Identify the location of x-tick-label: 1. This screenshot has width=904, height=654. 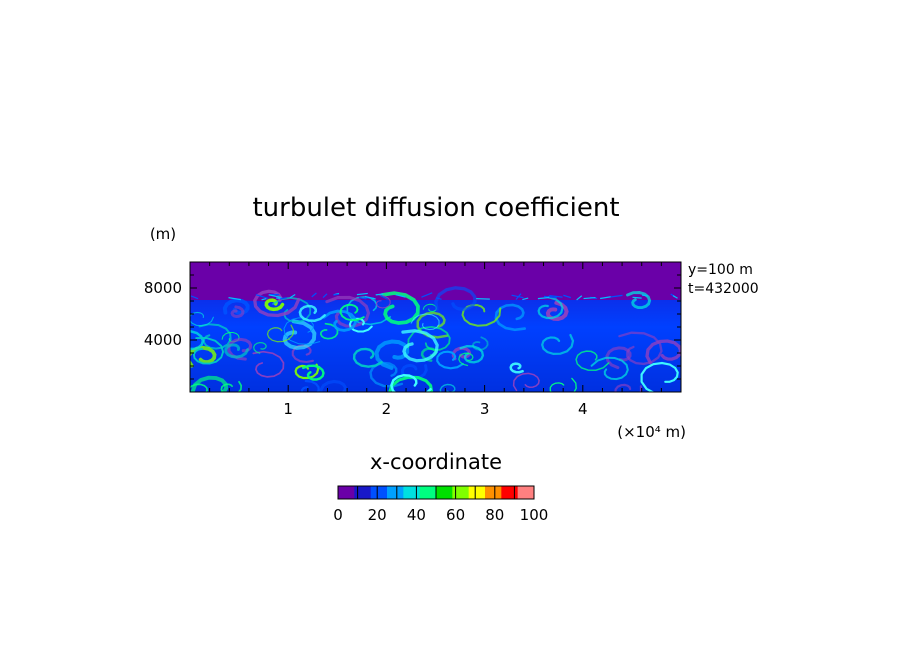
(288, 409).